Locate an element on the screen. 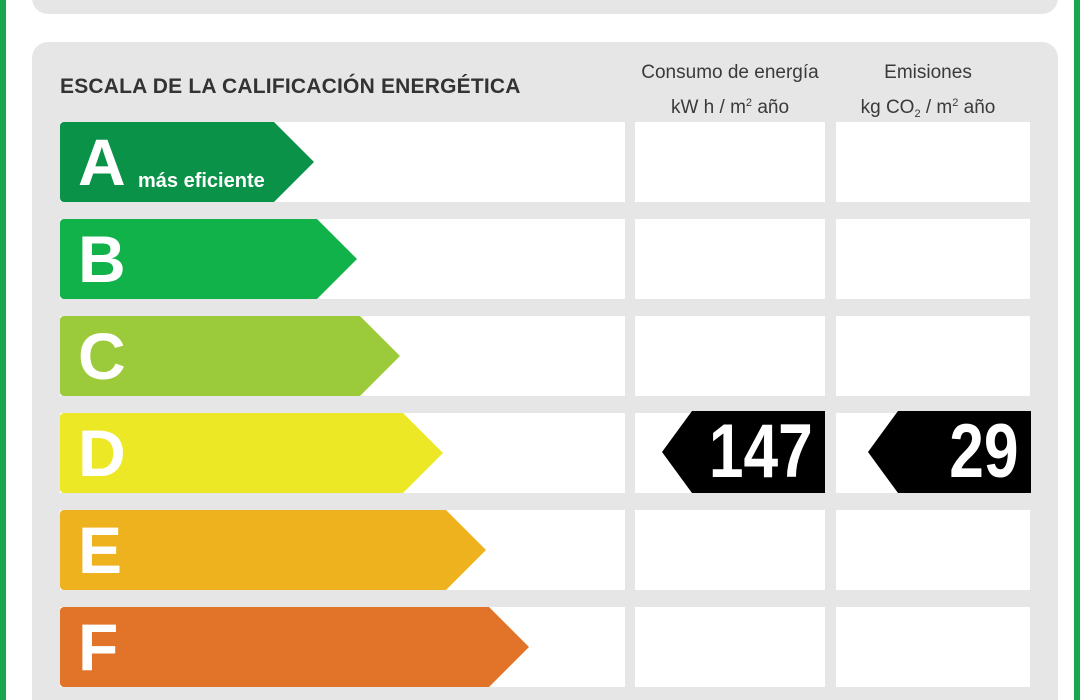 The height and width of the screenshot is (700, 1080). scale-title: ESCALA DE LA CALIFICACIÓN ENERGÉTICA is located at coordinates (290, 86).